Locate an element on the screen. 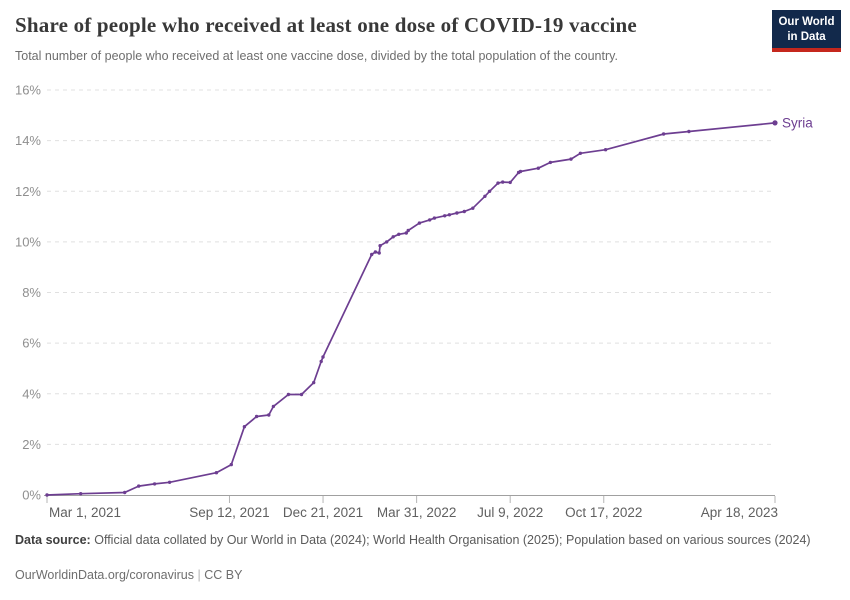 This screenshot has height=600, width=850. footer-origin: OurWorldinData.org/coronavirus | CC BY is located at coordinates (128, 575).